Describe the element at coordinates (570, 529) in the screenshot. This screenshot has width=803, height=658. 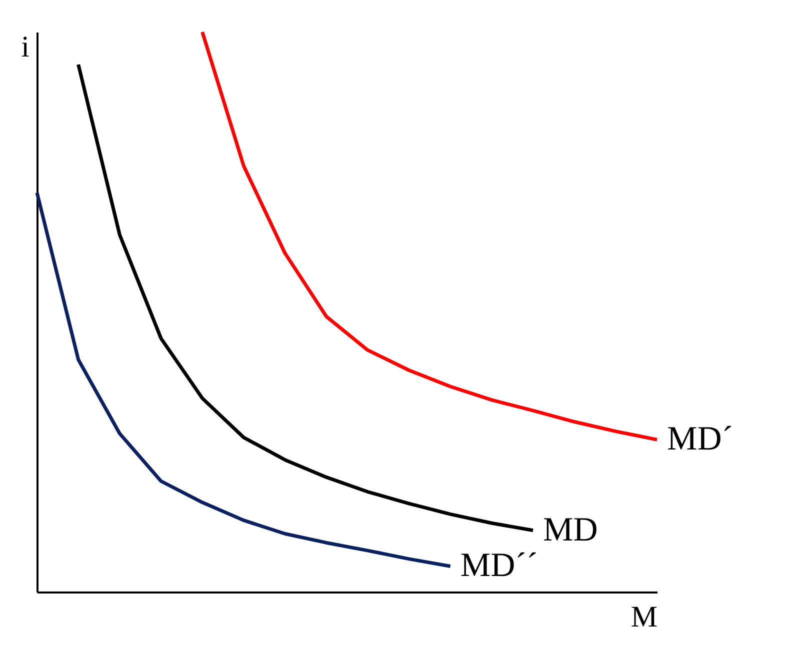
I see `series-label: MD` at that location.